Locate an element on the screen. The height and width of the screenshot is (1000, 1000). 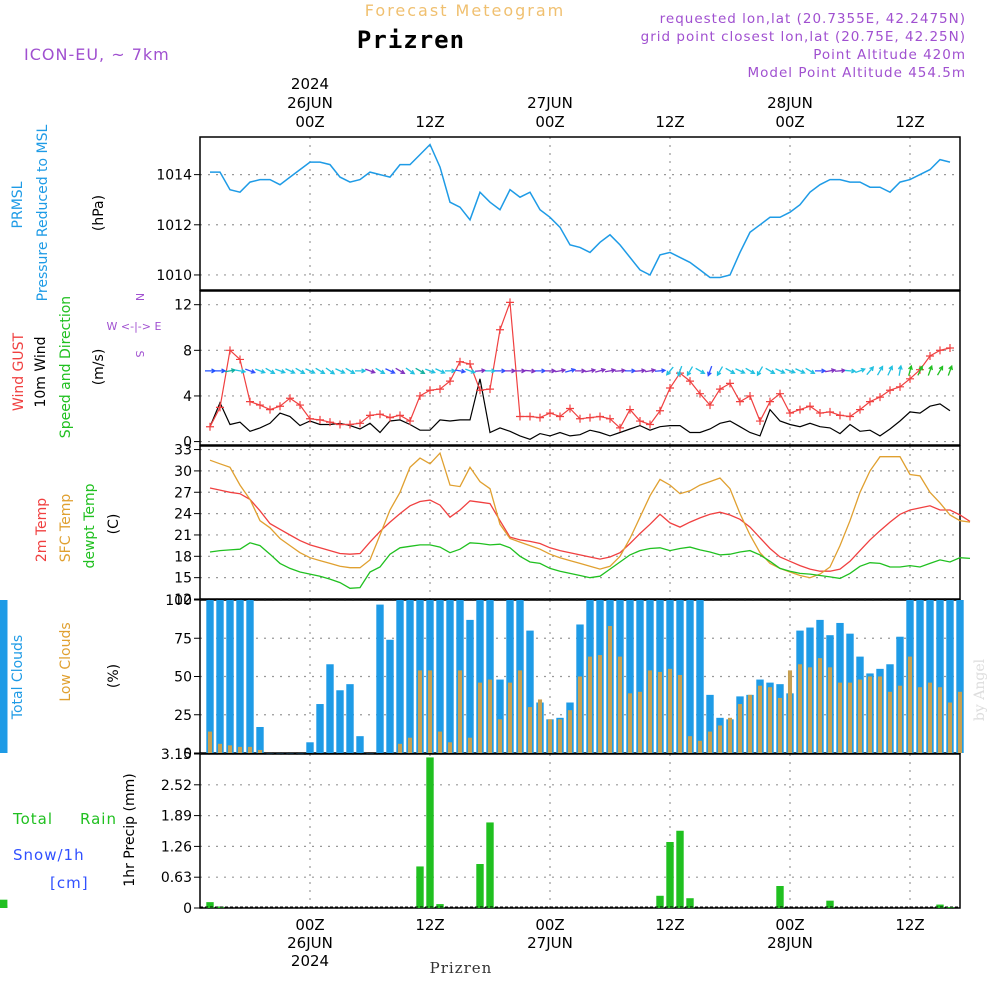
location-title: Prizren is located at coordinates (411, 40).